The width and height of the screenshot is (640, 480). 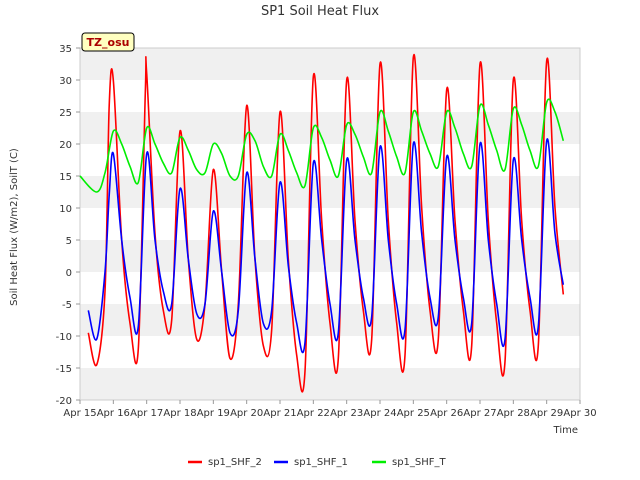 What do you see at coordinates (65, 49) in the screenshot?
I see `y-tick-label: 35` at bounding box center [65, 49].